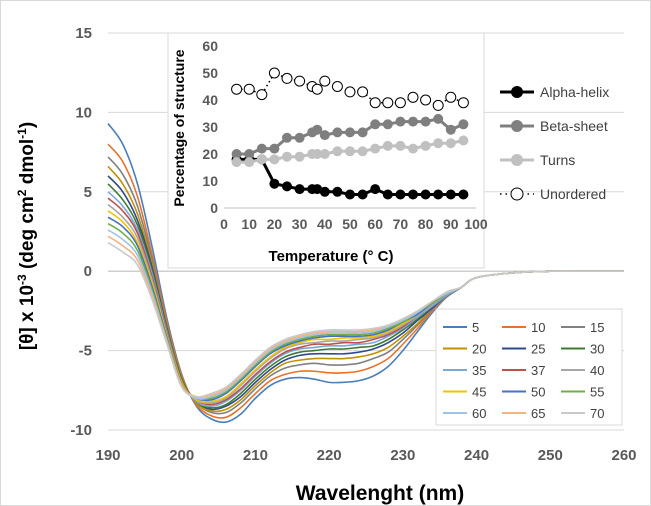 This screenshot has width=651, height=506. What do you see at coordinates (210, 127) in the screenshot?
I see `inset-y-tick-label: 30` at bounding box center [210, 127].